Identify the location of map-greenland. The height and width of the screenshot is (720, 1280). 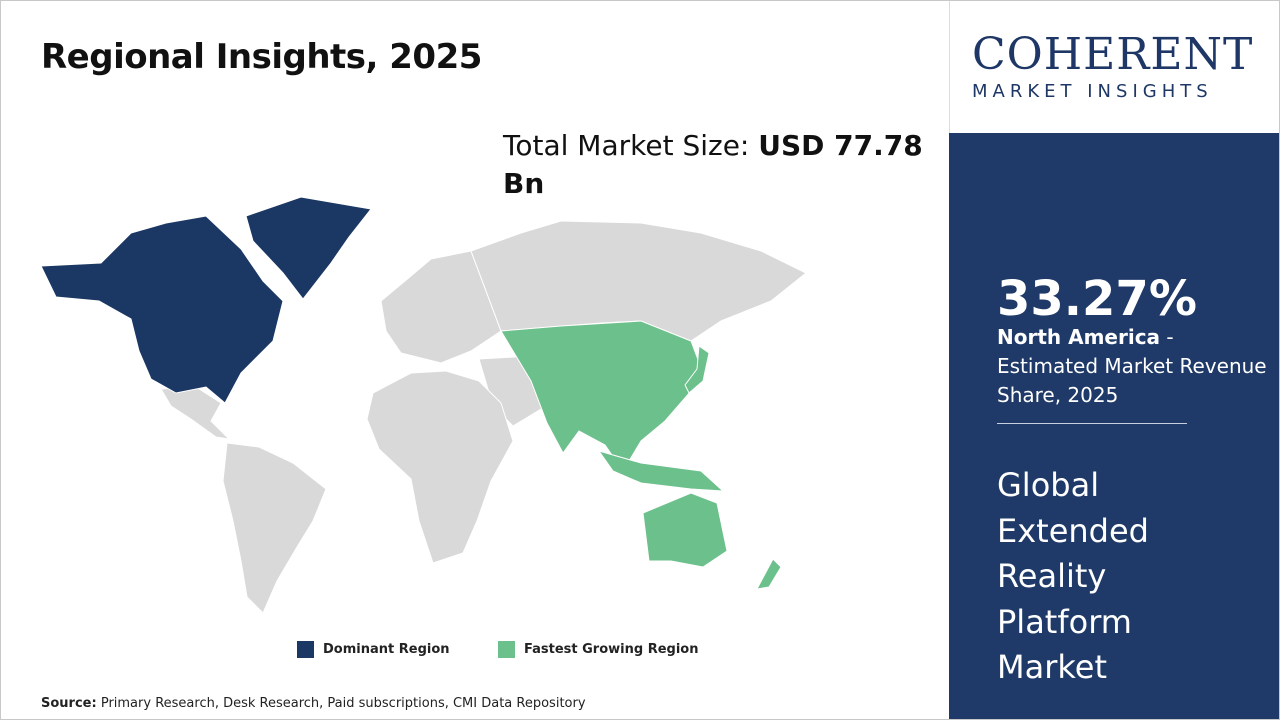
(308, 248).